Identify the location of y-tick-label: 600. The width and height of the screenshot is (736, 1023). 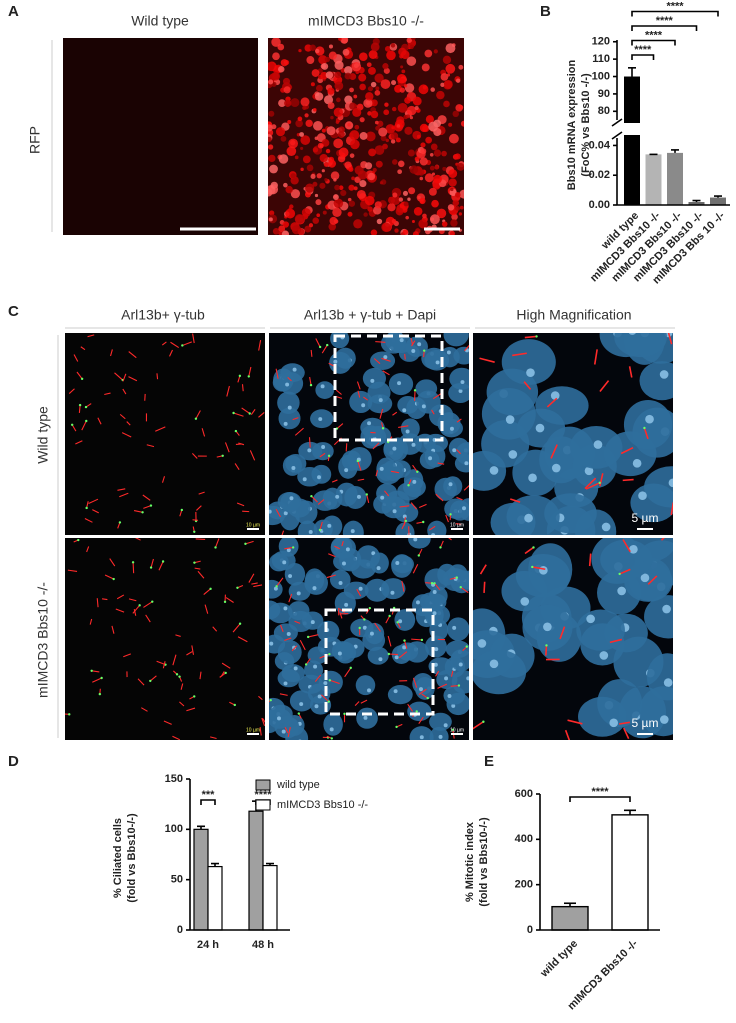
(524, 794).